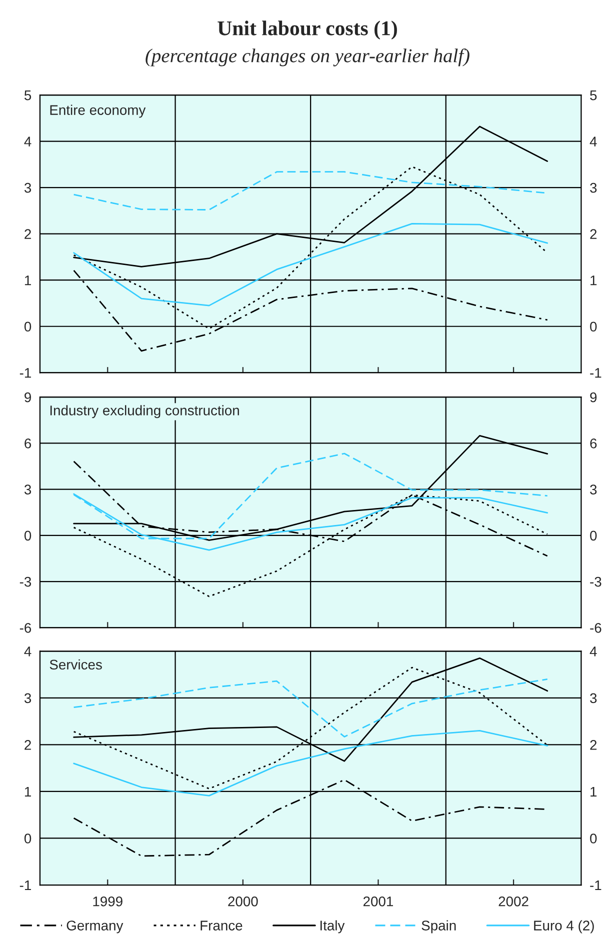  What do you see at coordinates (76, 664) in the screenshot?
I see `annotation: Services` at bounding box center [76, 664].